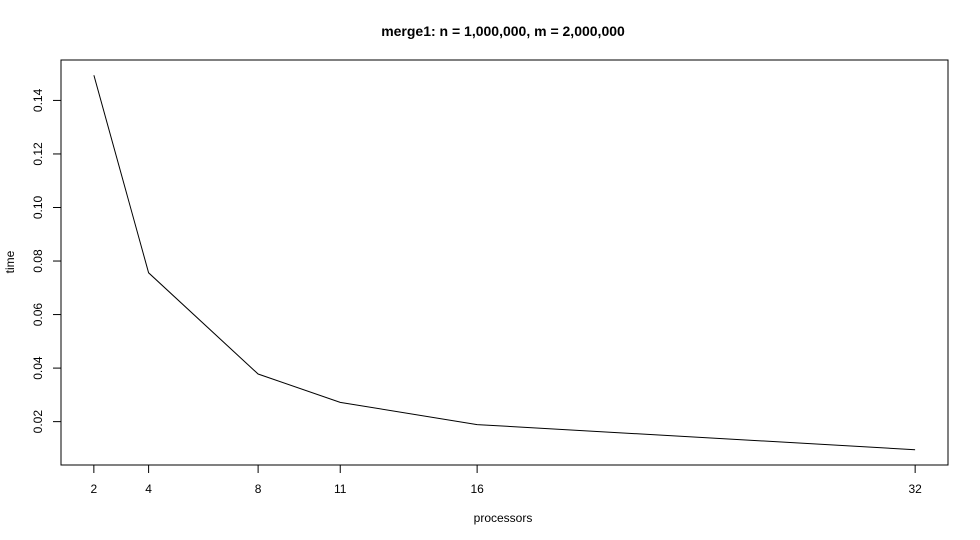  Describe the element at coordinates (38, 207) in the screenshot. I see `y-tick-label: 0.10` at that location.